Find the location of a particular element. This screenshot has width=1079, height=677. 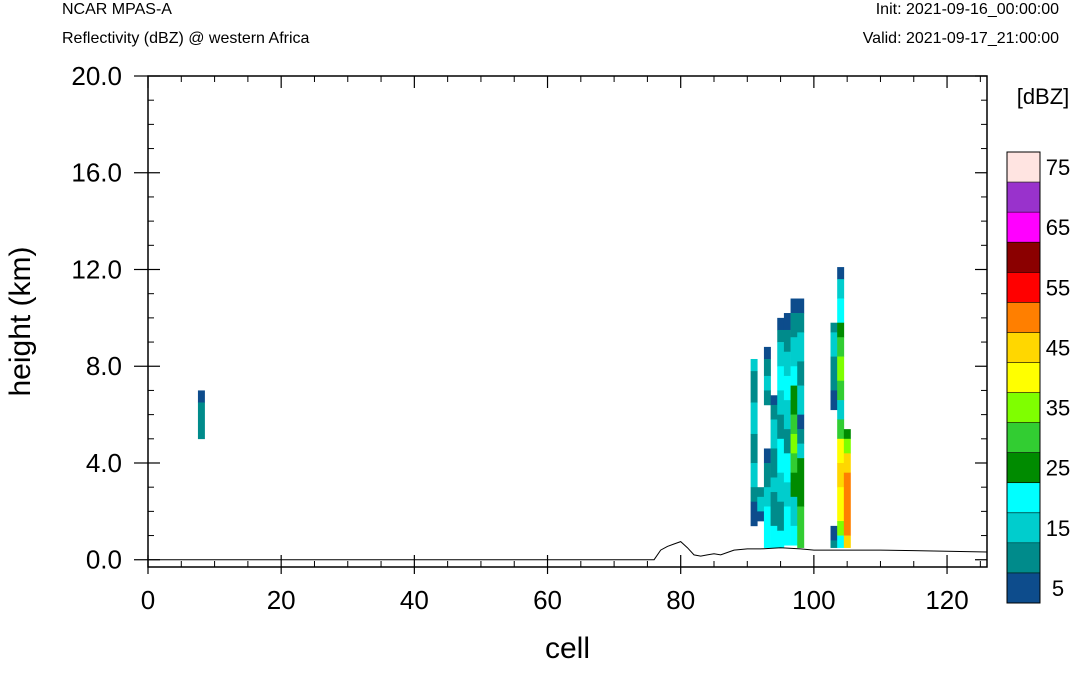

y-tick-label: 16.0 is located at coordinates (96, 173).